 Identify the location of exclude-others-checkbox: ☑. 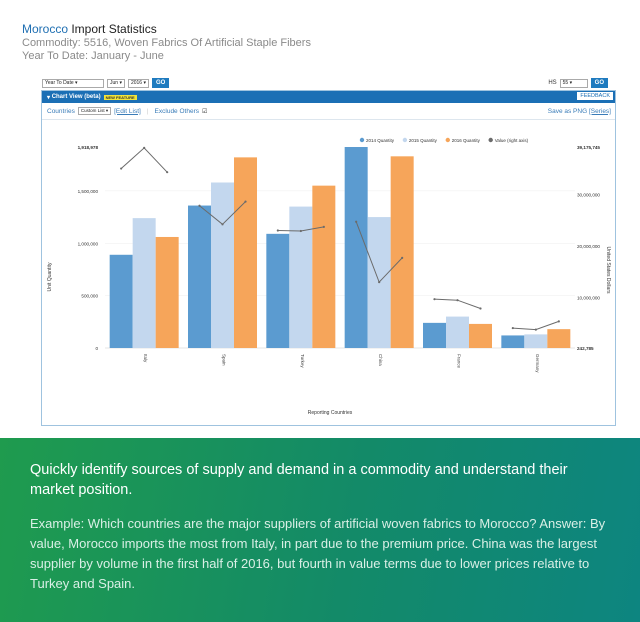
(204, 111).